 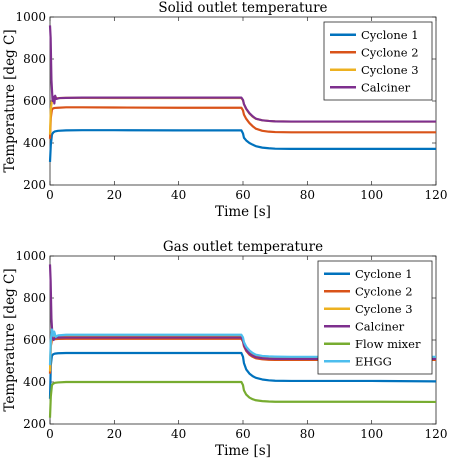 What do you see at coordinates (243, 247) in the screenshot?
I see `chart-title: Gas outlet temperature` at bounding box center [243, 247].